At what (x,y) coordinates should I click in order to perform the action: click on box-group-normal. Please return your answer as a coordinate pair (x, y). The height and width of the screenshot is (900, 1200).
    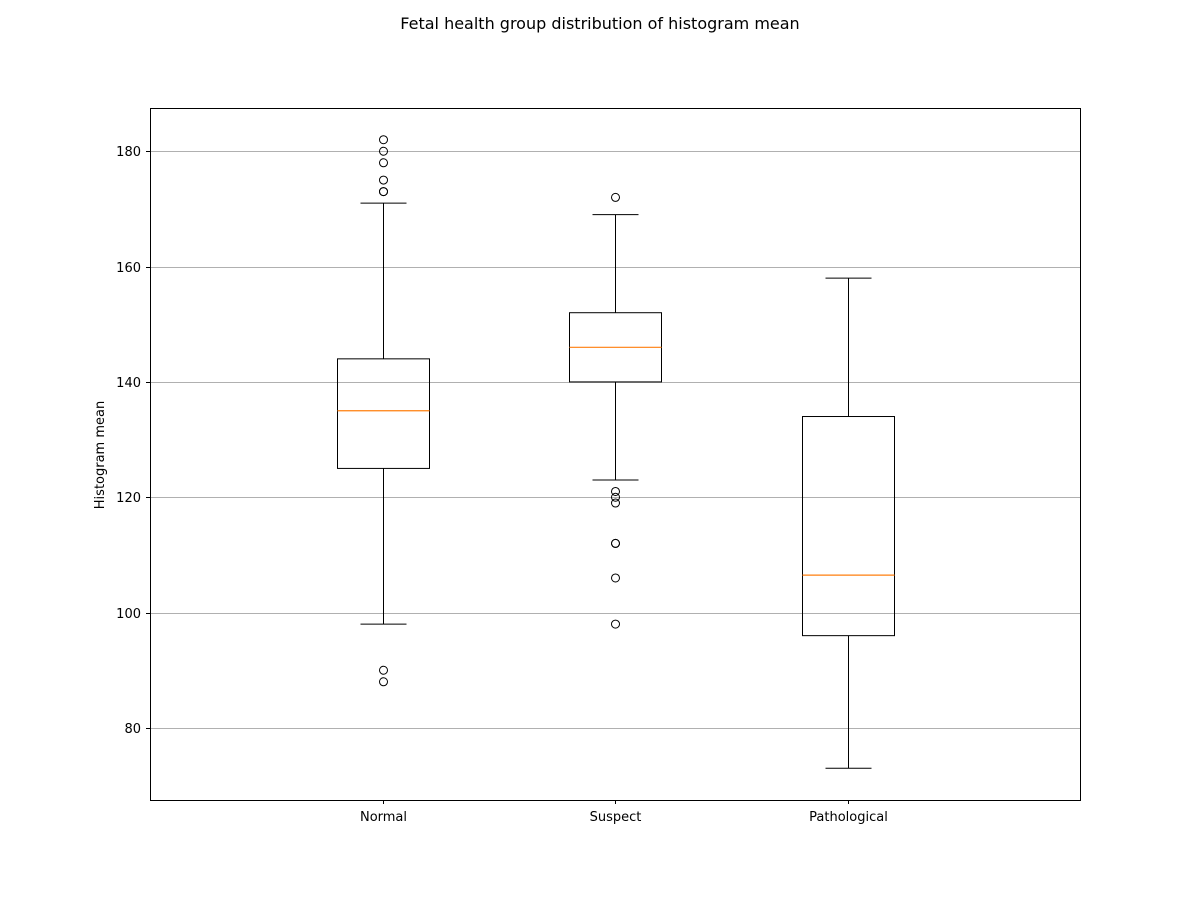
    Looking at the image, I should click on (383, 411).